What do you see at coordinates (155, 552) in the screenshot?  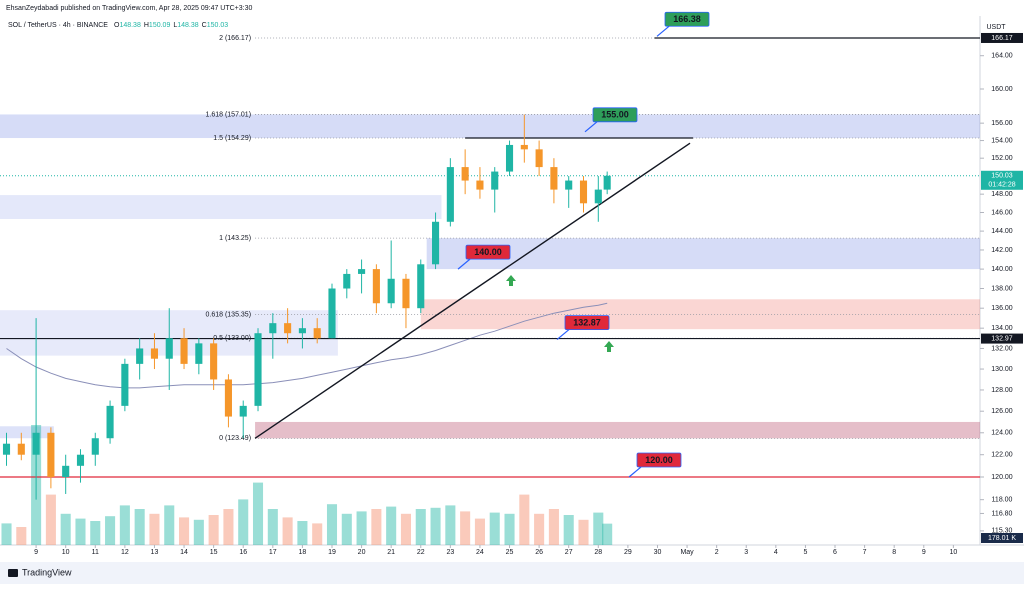 I see `x-tick-label: 13` at bounding box center [155, 552].